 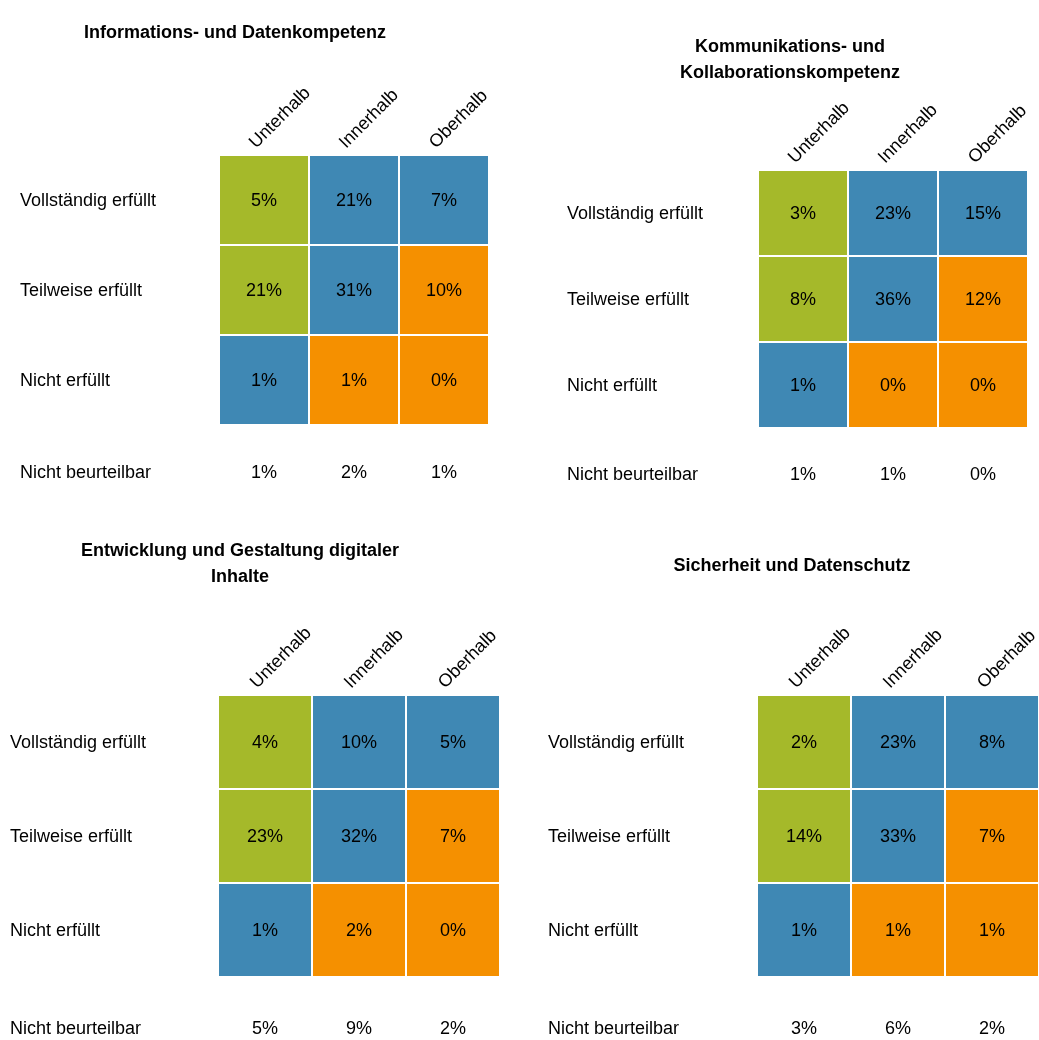 What do you see at coordinates (983, 299) in the screenshot?
I see `data-label: 12%` at bounding box center [983, 299].